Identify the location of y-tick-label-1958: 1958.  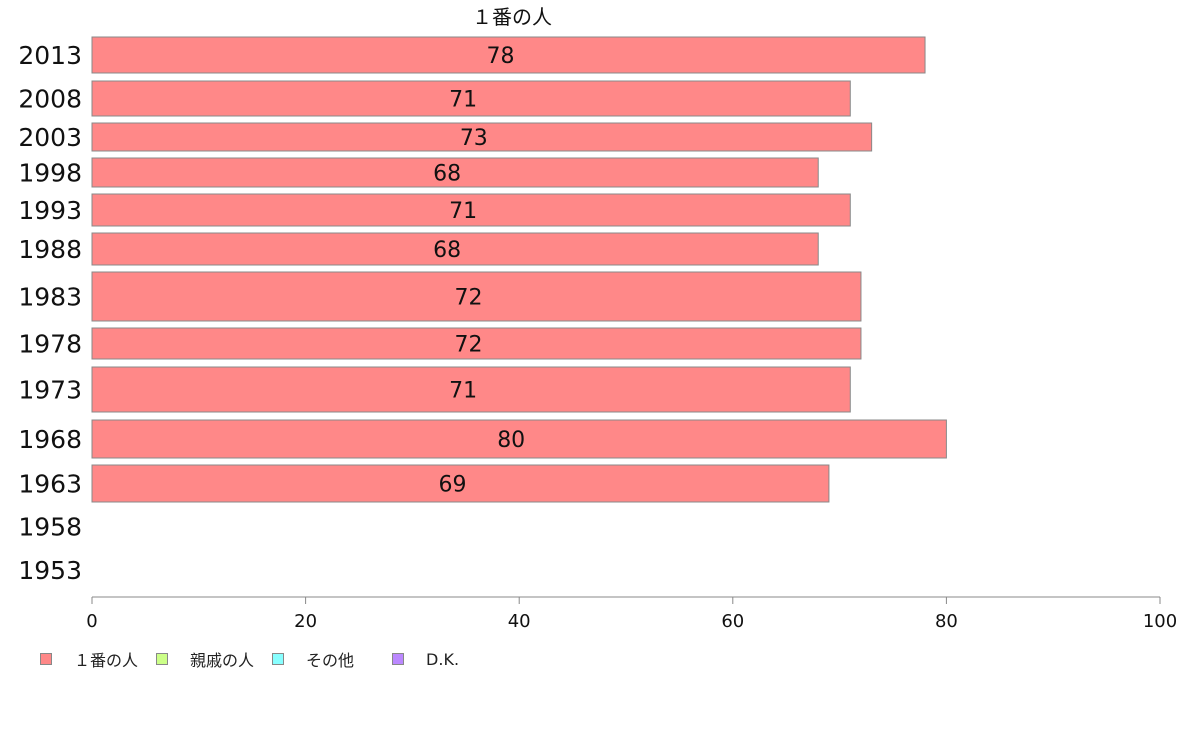
(50, 527).